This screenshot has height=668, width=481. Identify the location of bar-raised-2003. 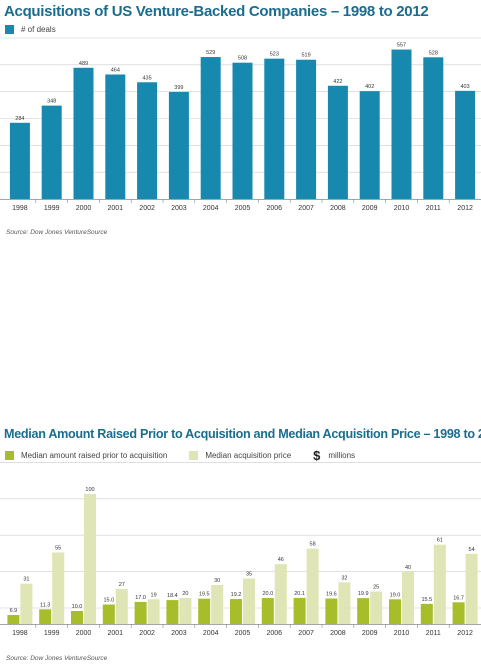
(172, 612).